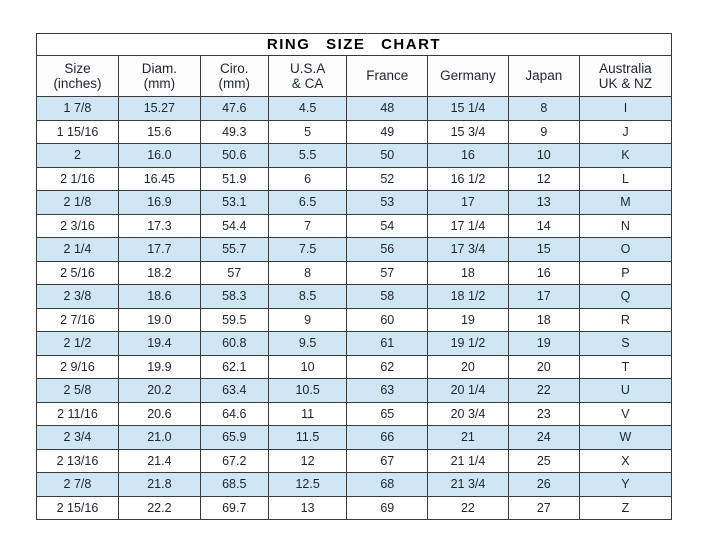  What do you see at coordinates (159, 319) in the screenshot?
I see `cell-diam_mm: 19.0` at bounding box center [159, 319].